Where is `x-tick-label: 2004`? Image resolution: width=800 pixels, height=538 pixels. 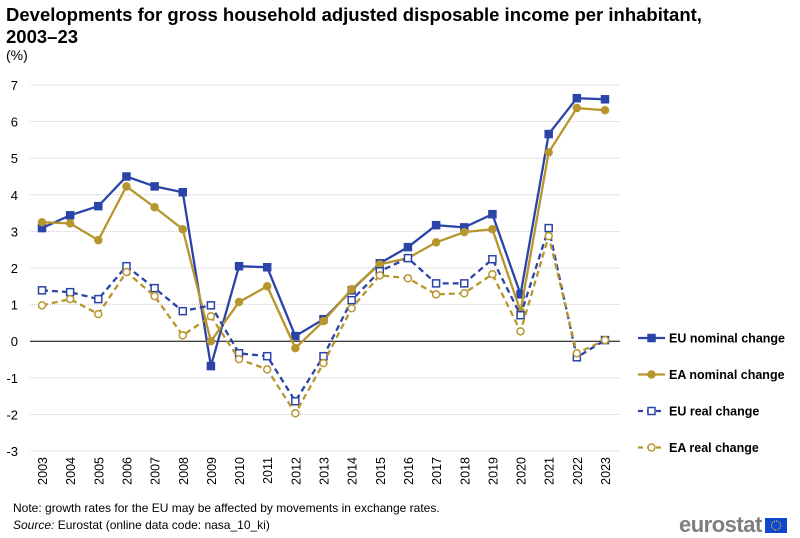 x-tick-label: 2004 is located at coordinates (71, 471).